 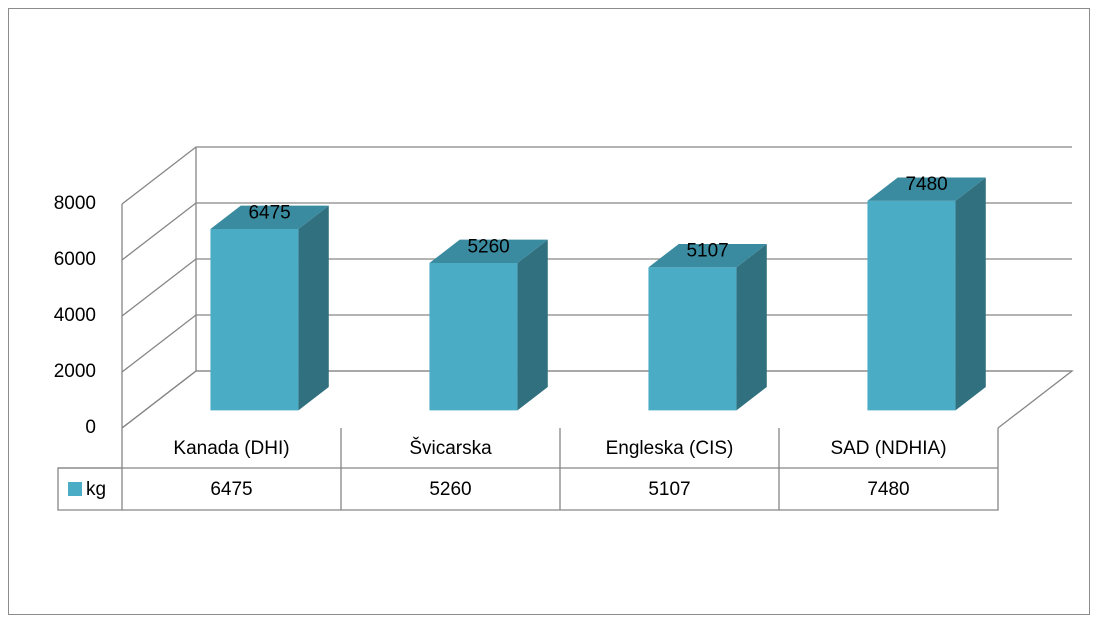 I want to click on table-value: 7480, so click(x=888, y=489).